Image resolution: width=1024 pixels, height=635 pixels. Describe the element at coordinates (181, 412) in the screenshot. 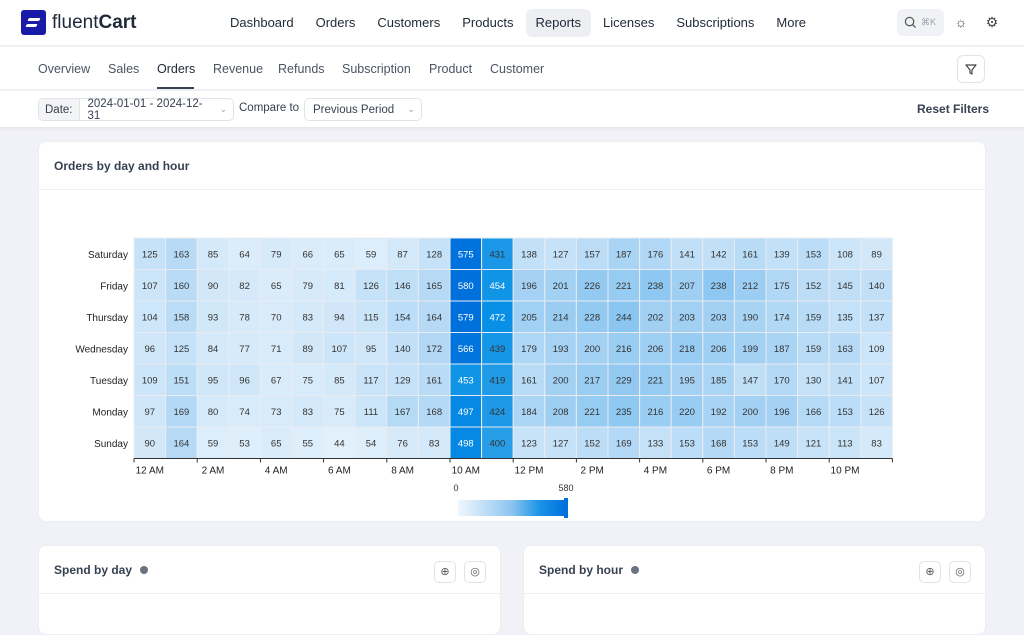

I see `cell-value: 169` at that location.